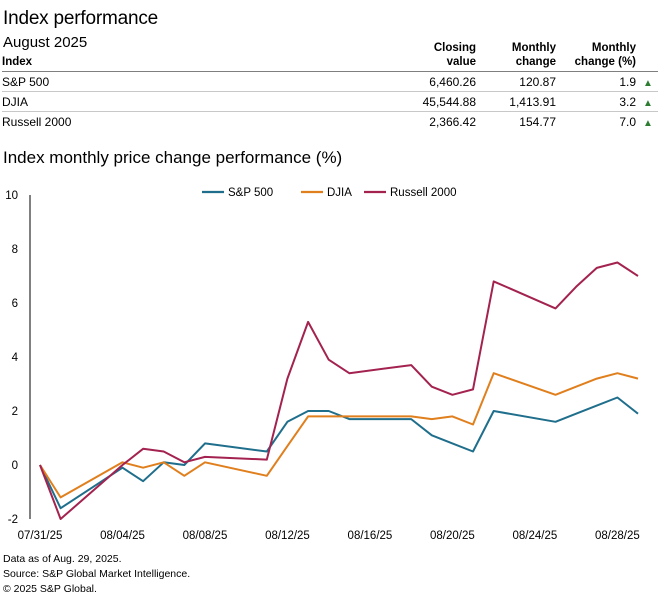 This screenshot has width=660, height=607. What do you see at coordinates (122, 536) in the screenshot?
I see `x-tick-label: 08/04/25` at bounding box center [122, 536].